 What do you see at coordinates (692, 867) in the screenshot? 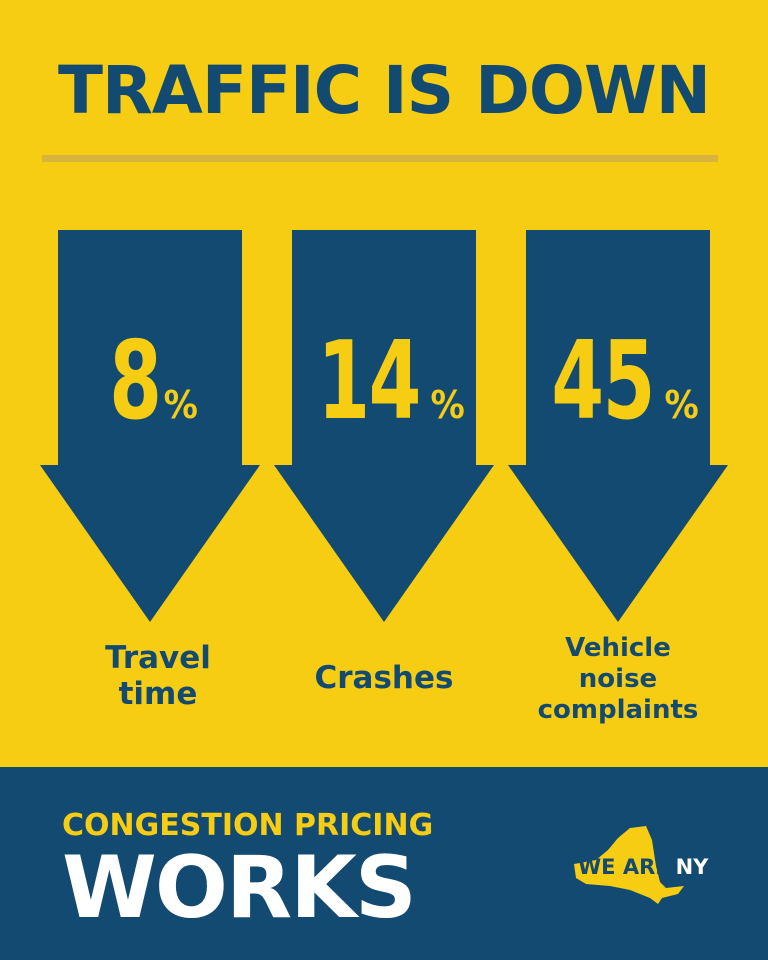
I see `logo-ny: NY` at bounding box center [692, 867].